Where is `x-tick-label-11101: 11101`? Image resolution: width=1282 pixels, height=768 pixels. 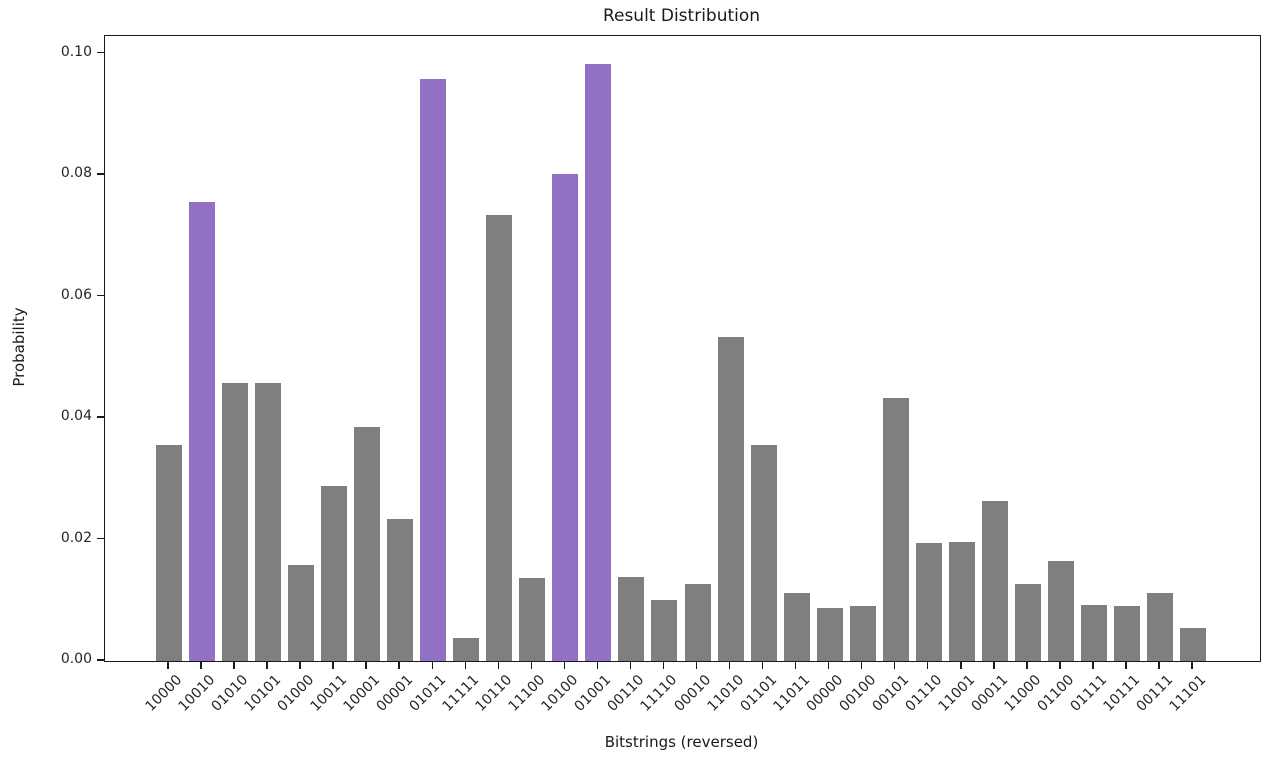 x-tick-label-11101: 11101 is located at coordinates (1188, 693).